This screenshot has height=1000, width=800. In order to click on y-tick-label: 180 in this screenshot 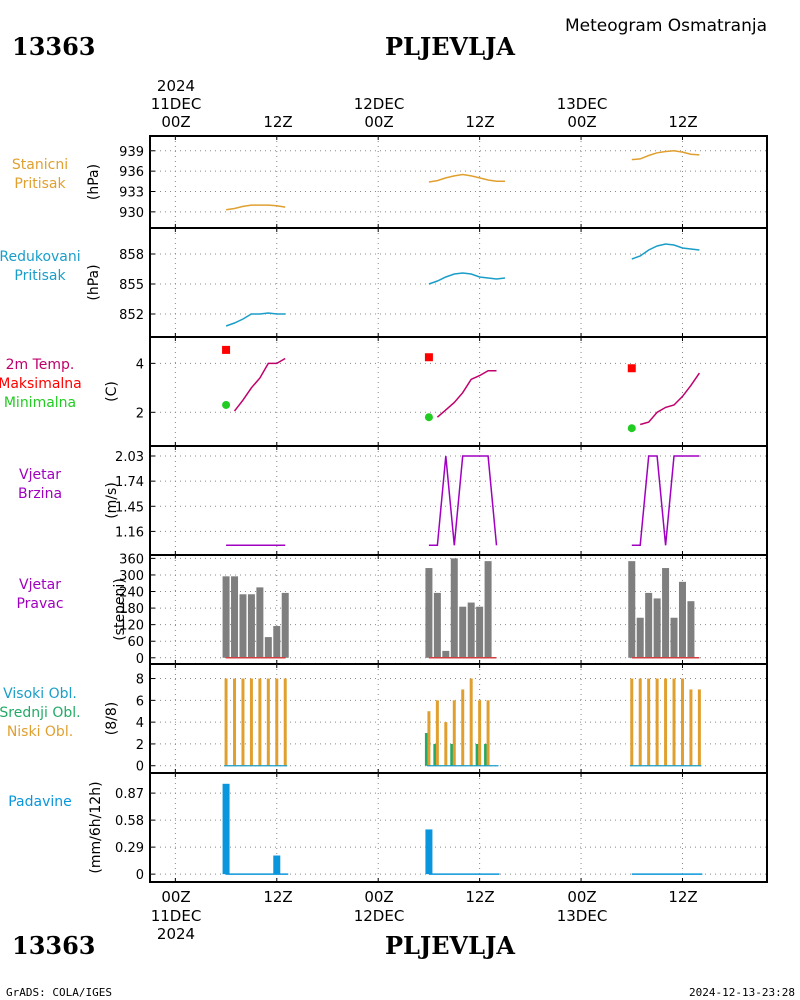, I will do `click(131, 609)`.